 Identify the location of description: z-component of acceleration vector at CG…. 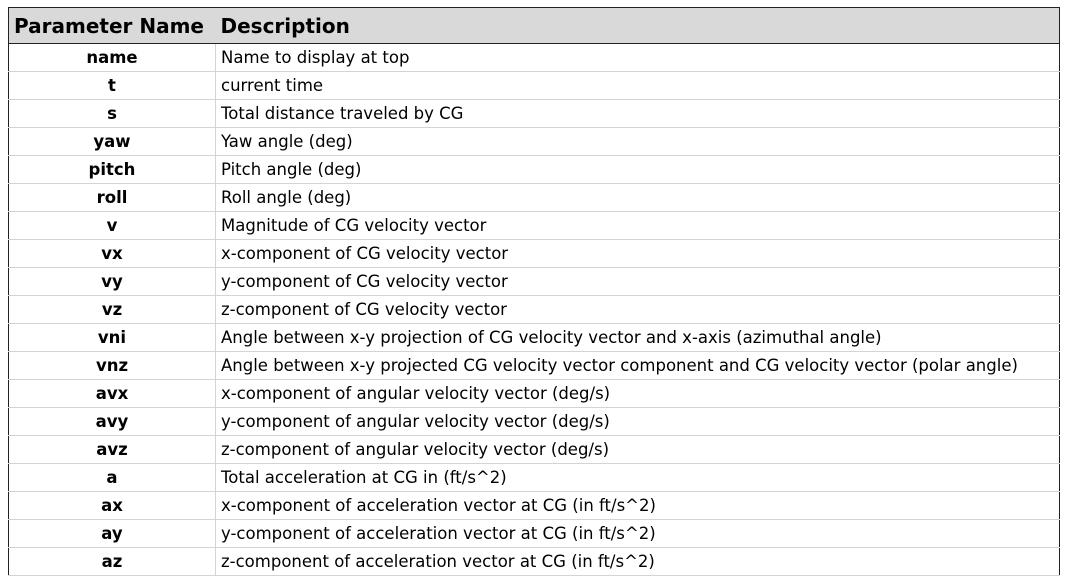
(637, 561).